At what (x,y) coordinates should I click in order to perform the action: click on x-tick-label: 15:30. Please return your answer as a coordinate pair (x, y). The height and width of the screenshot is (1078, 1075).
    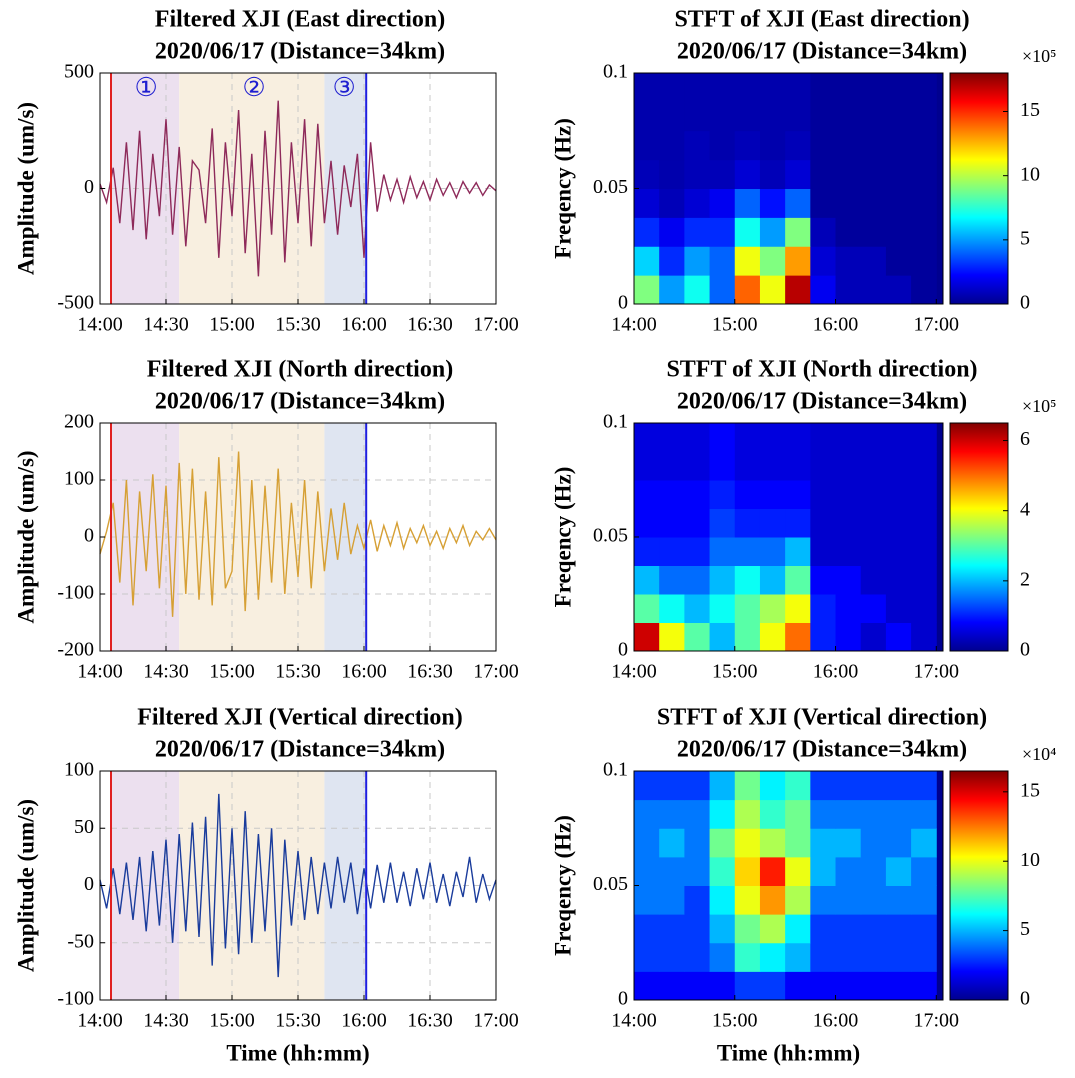
    Looking at the image, I should click on (298, 672).